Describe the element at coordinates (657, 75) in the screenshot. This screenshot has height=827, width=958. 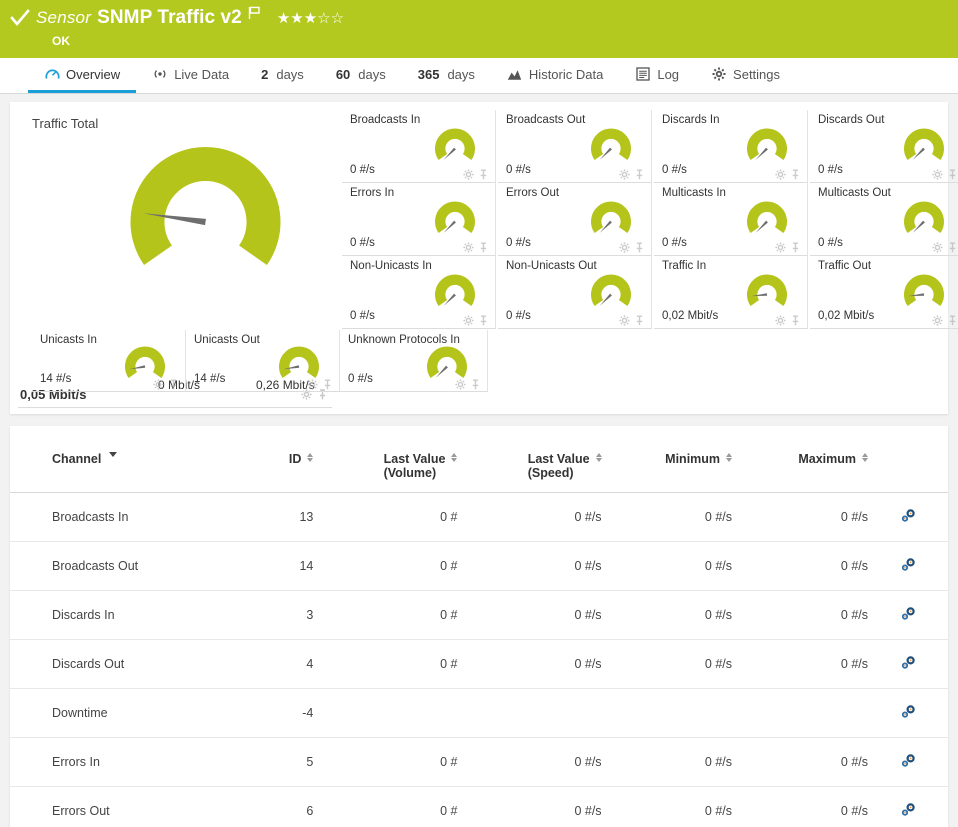
I see `tab-log: Log` at that location.